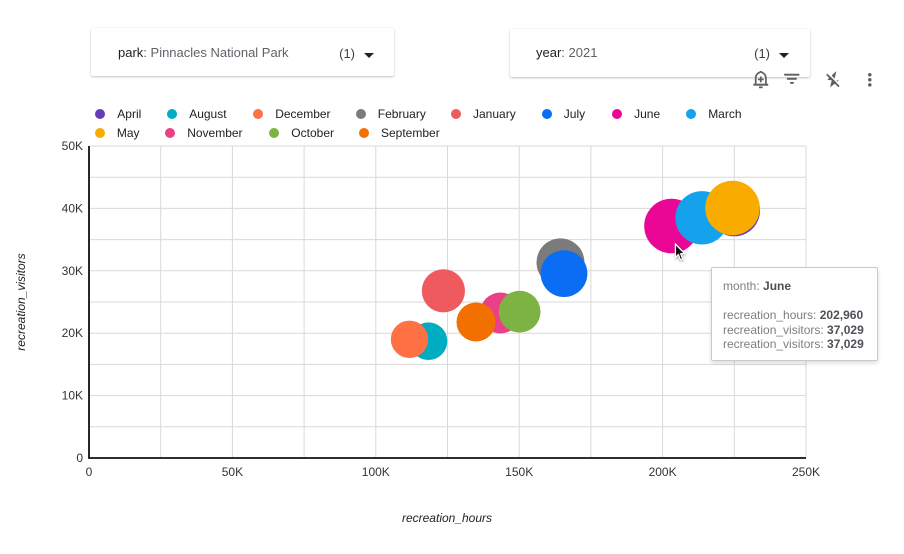 The width and height of the screenshot is (904, 554). What do you see at coordinates (806, 472) in the screenshot?
I see `svg-text: 250K` at bounding box center [806, 472].